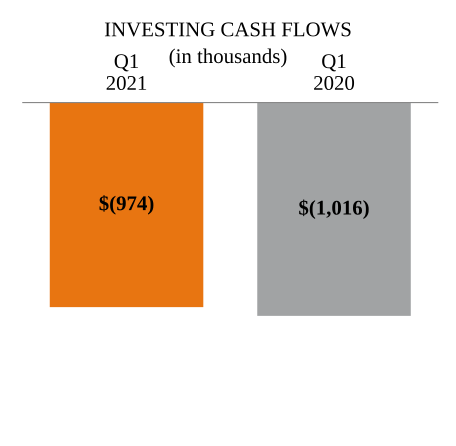 The width and height of the screenshot is (456, 446). Describe the element at coordinates (227, 29) in the screenshot. I see `chart-title: INVESTING CASH FLOWS` at that location.